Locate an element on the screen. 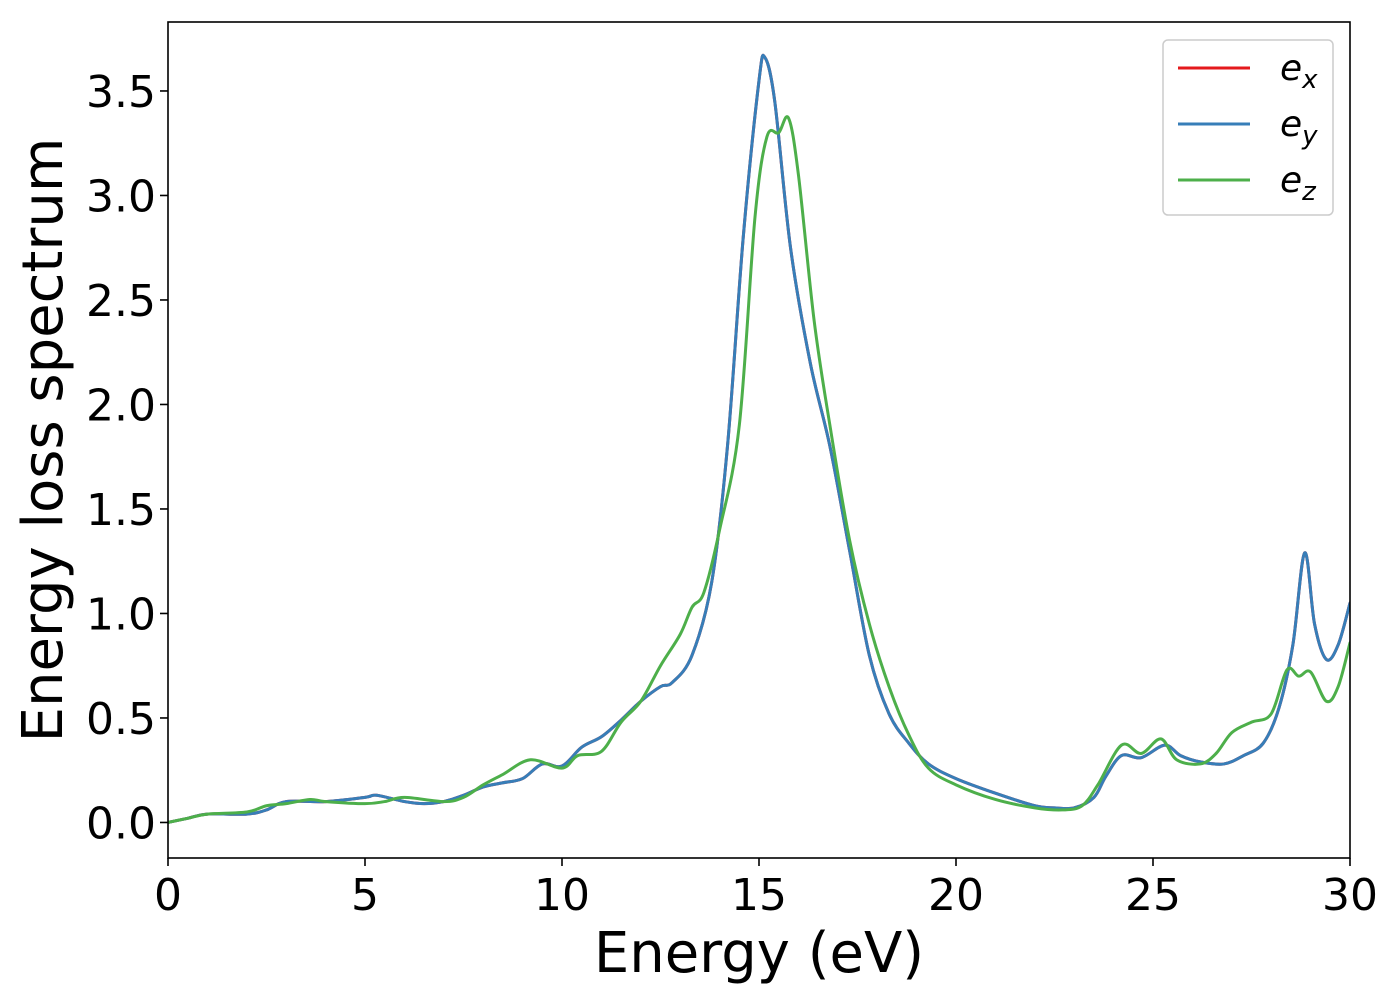  y-tick-label: 0.5 is located at coordinates (121, 719).